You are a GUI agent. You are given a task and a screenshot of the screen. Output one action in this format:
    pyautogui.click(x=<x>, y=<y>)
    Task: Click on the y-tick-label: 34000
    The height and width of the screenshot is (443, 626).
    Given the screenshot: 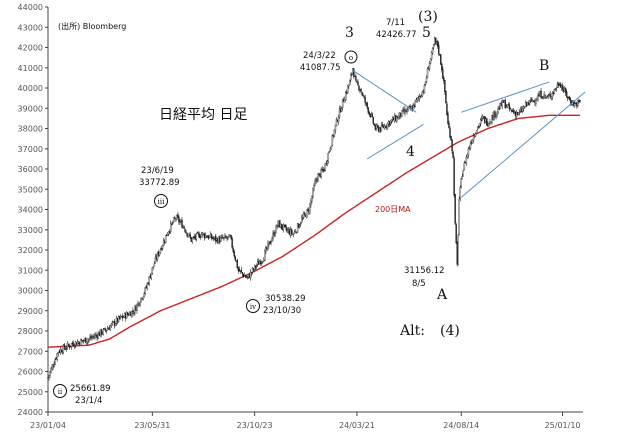 What is the action you would take?
    pyautogui.click(x=30, y=210)
    